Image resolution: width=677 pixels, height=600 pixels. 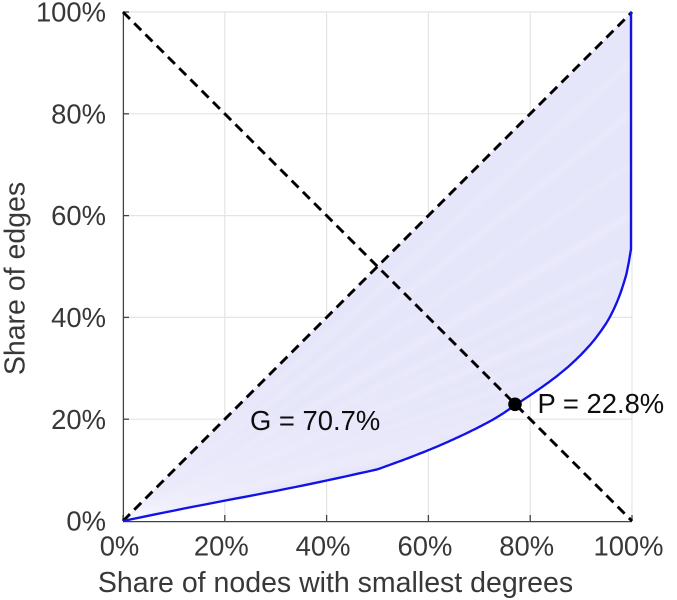 I want to click on svg-text: G = 70.7%, so click(x=315, y=420).